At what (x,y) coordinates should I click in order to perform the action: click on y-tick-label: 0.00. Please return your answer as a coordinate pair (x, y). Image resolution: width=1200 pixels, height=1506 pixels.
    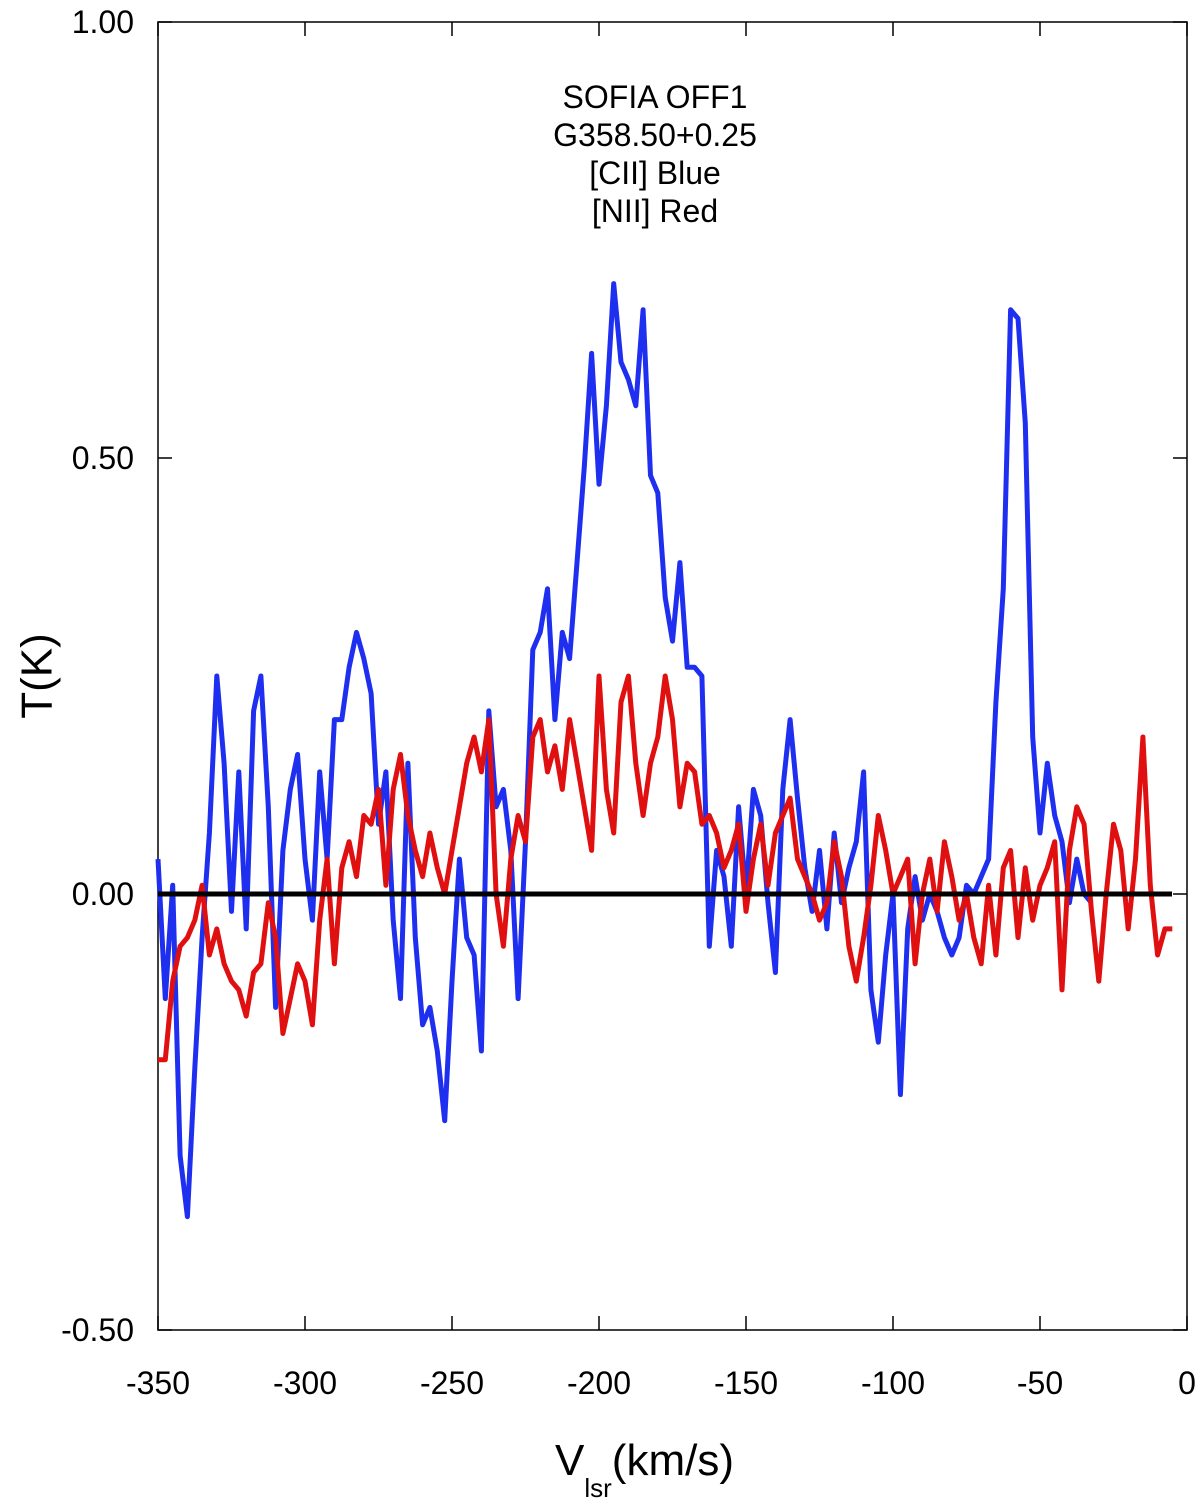
    Looking at the image, I should click on (103, 894).